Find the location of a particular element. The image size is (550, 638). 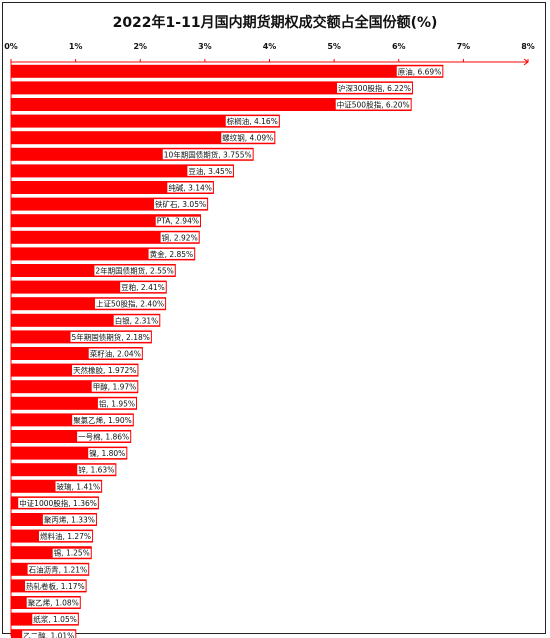

bar-data-label: 菜籽油, 2.04% is located at coordinates (115, 354).